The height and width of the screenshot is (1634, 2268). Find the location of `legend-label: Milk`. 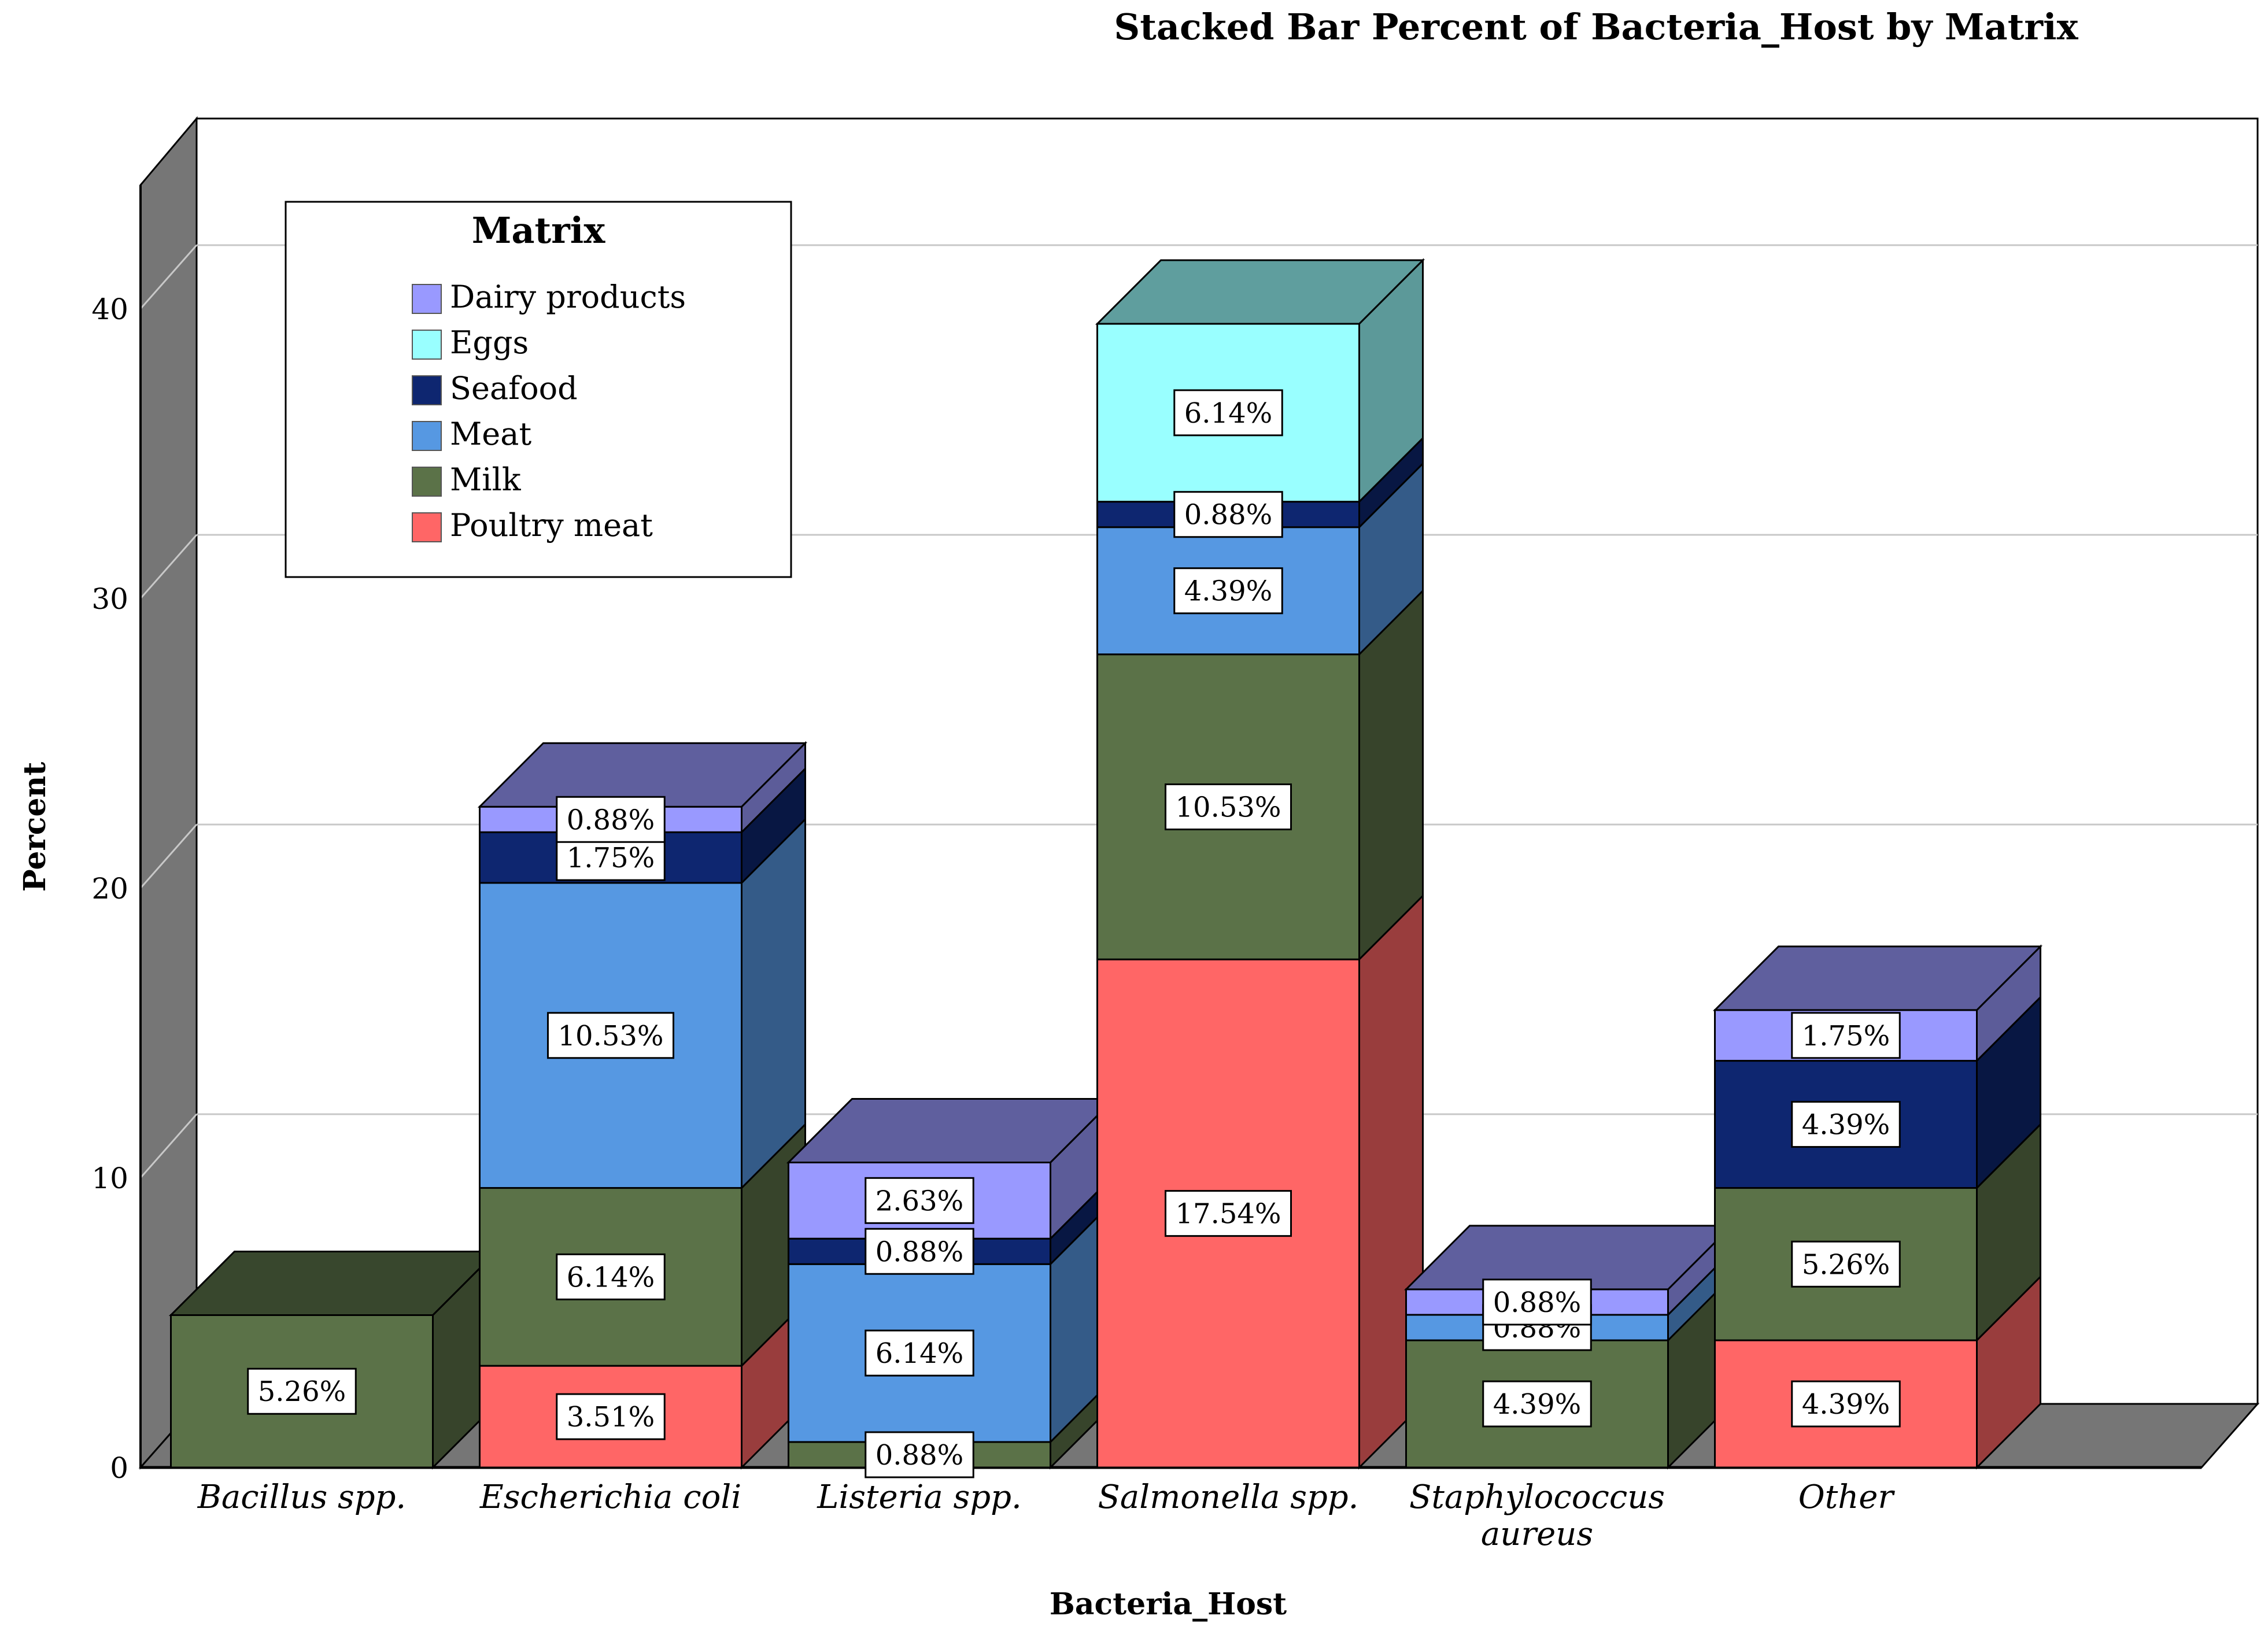

legend-label: Milk is located at coordinates (486, 479).